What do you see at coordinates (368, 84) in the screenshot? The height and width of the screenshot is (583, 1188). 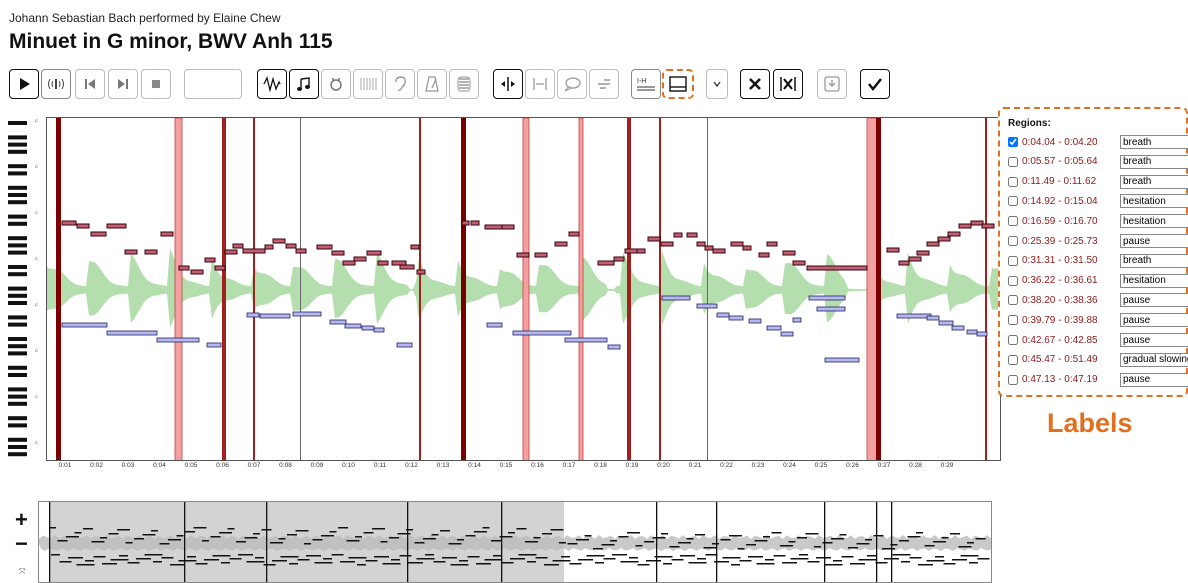 I see `beats-toggle` at bounding box center [368, 84].